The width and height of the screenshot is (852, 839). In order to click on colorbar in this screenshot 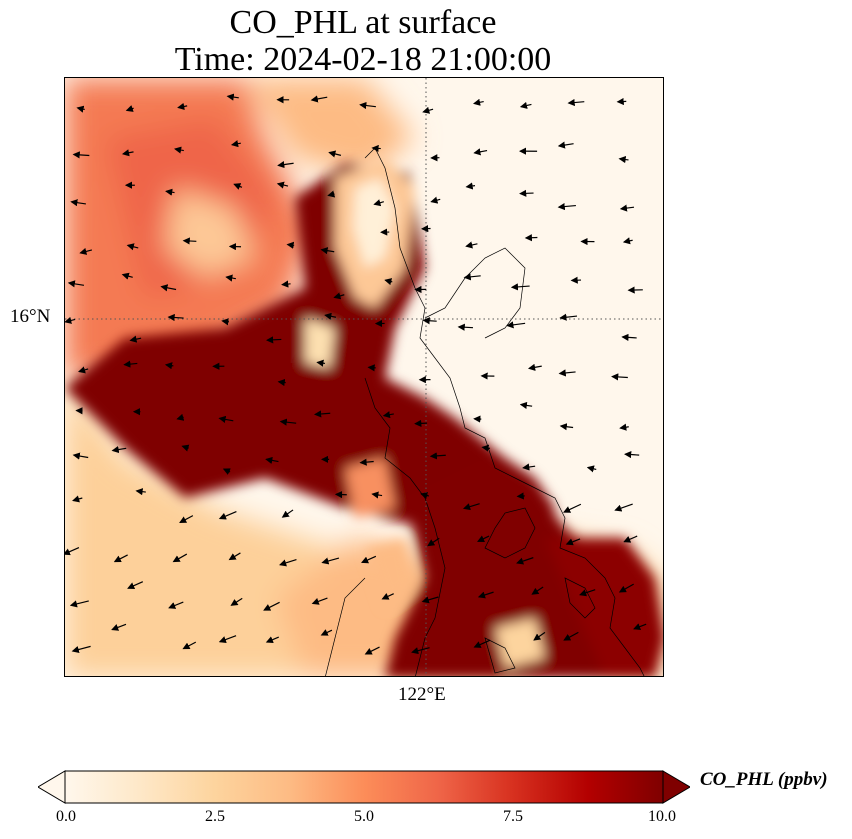, I will do `click(364, 787)`.